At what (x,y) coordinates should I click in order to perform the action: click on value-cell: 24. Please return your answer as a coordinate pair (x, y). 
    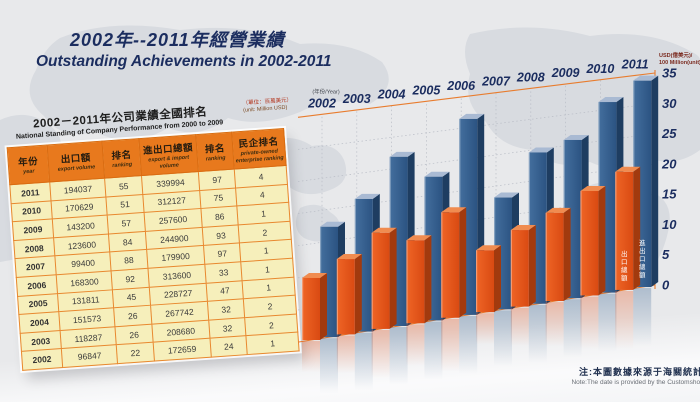
    Looking at the image, I should click on (229, 346).